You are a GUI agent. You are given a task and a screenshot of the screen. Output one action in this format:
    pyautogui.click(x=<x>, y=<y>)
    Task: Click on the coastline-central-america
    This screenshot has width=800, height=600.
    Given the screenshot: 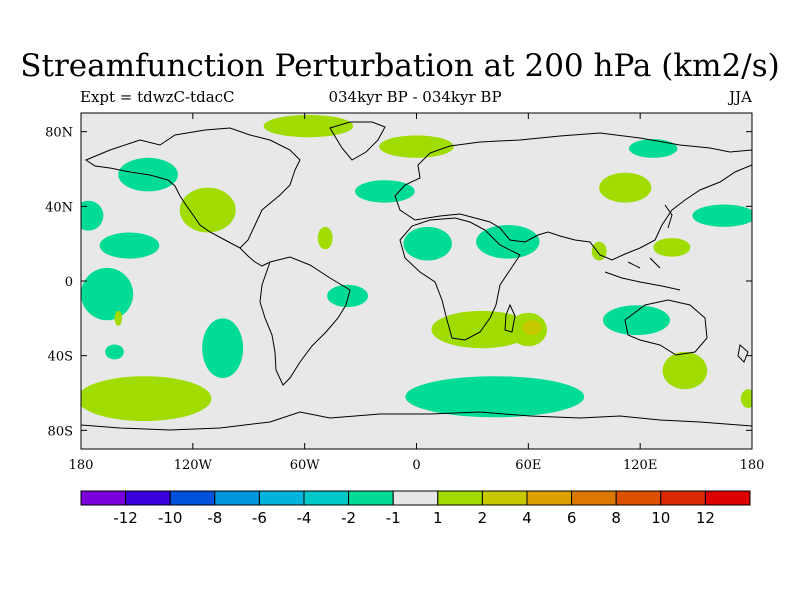 What is the action you would take?
    pyautogui.click(x=255, y=257)
    